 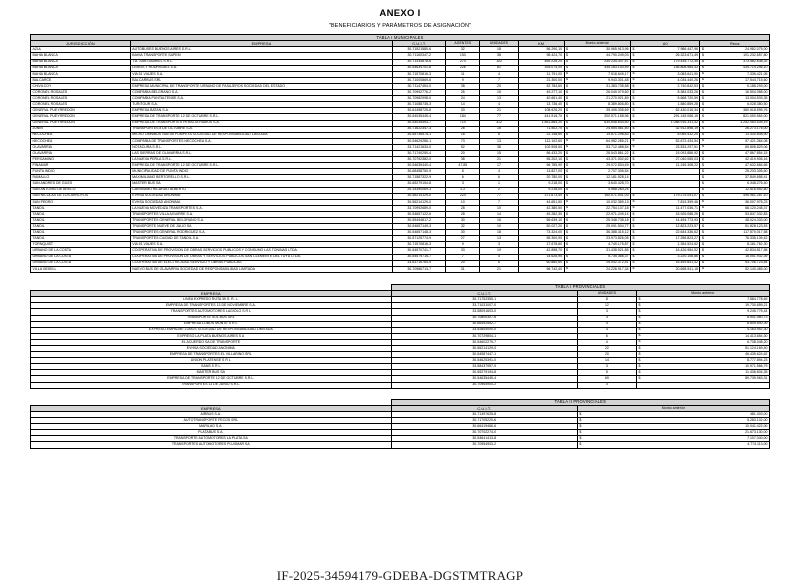 I want to click on table-municipales-banner: TABLA I MUNICIPALES, so click(x=400, y=37).